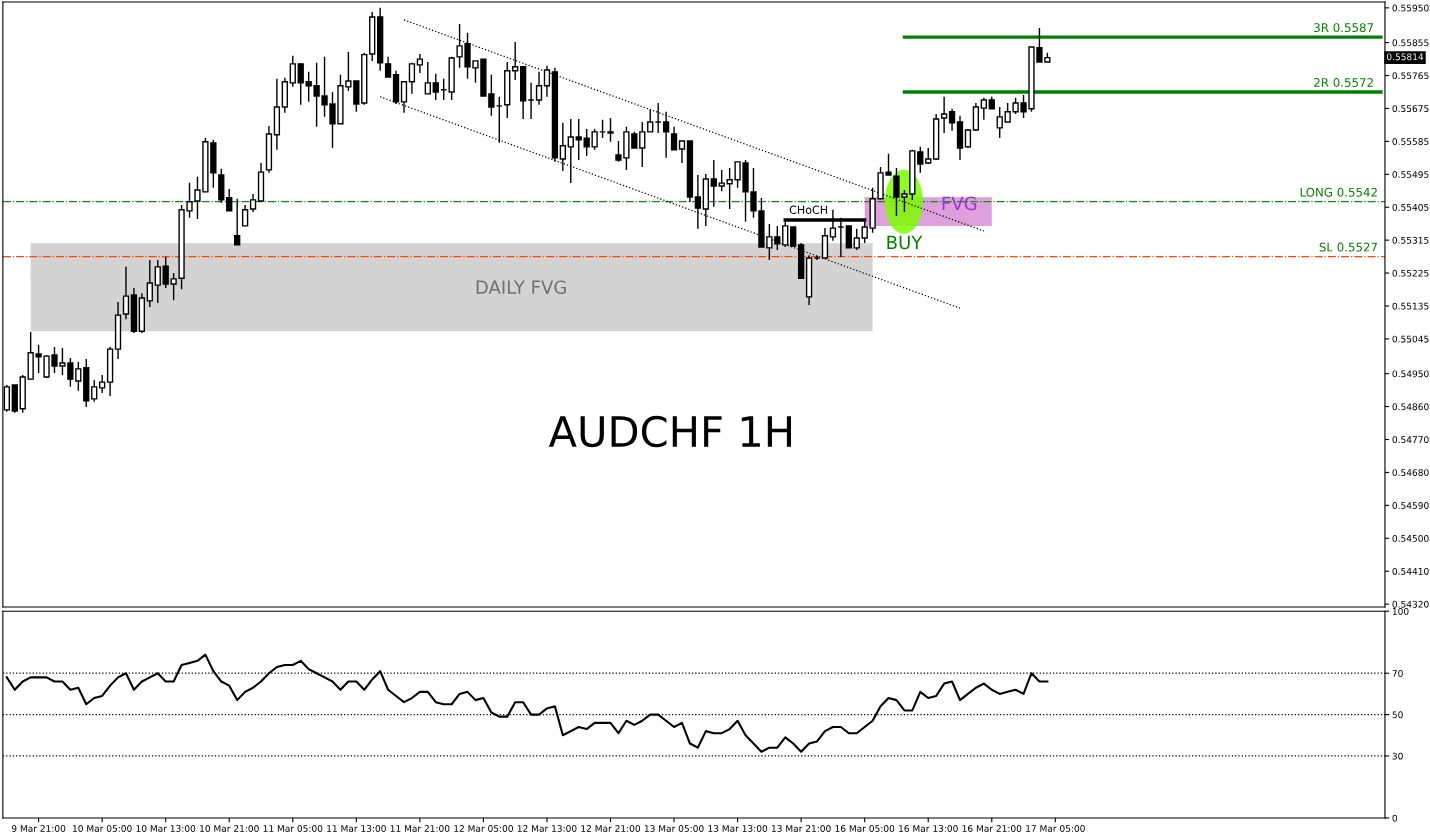 The height and width of the screenshot is (835, 1430). I want to click on ref-line-label: SL 0.5527, so click(1348, 247).